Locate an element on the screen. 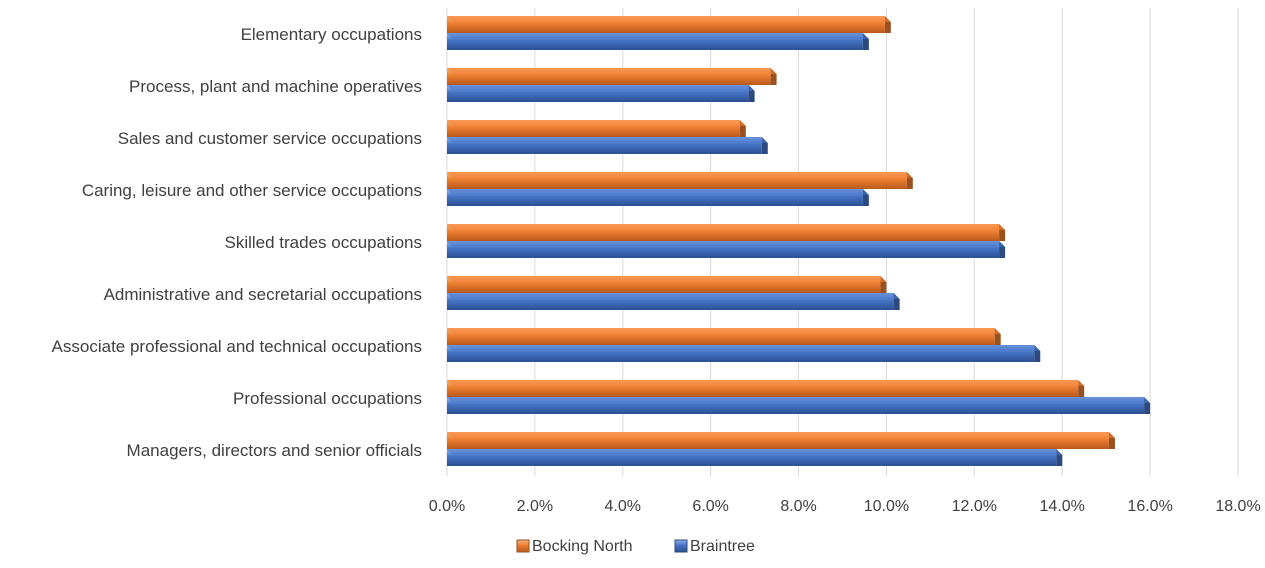 Image resolution: width=1265 pixels, height=568 pixels. category-label: Sales and customer service occupations is located at coordinates (270, 138).